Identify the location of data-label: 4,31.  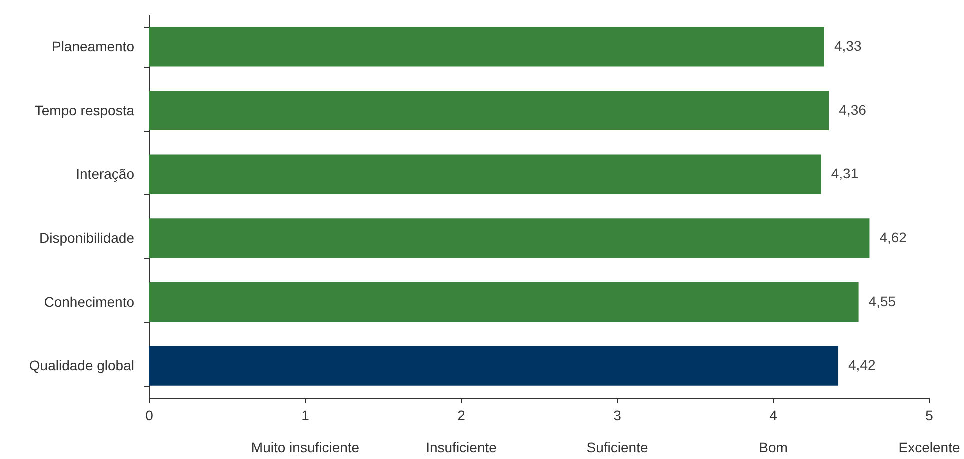
(845, 174).